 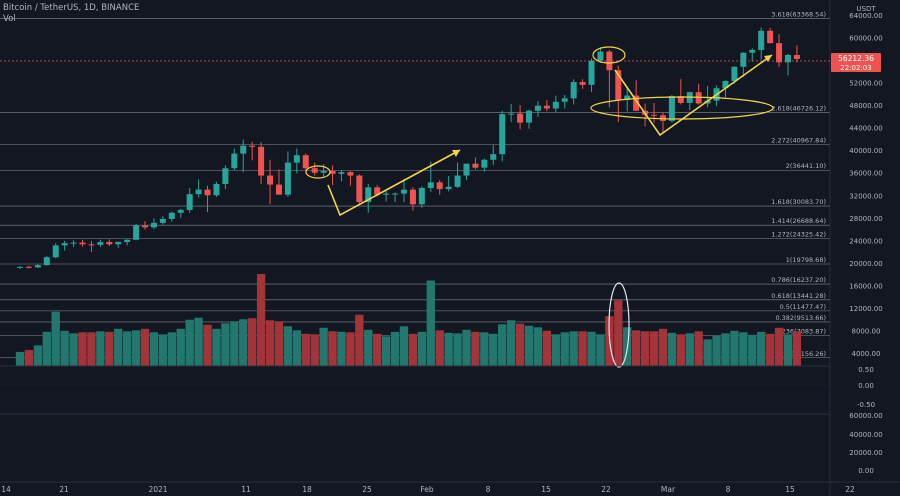 I want to click on first-v-arrow, so click(x=394, y=183).